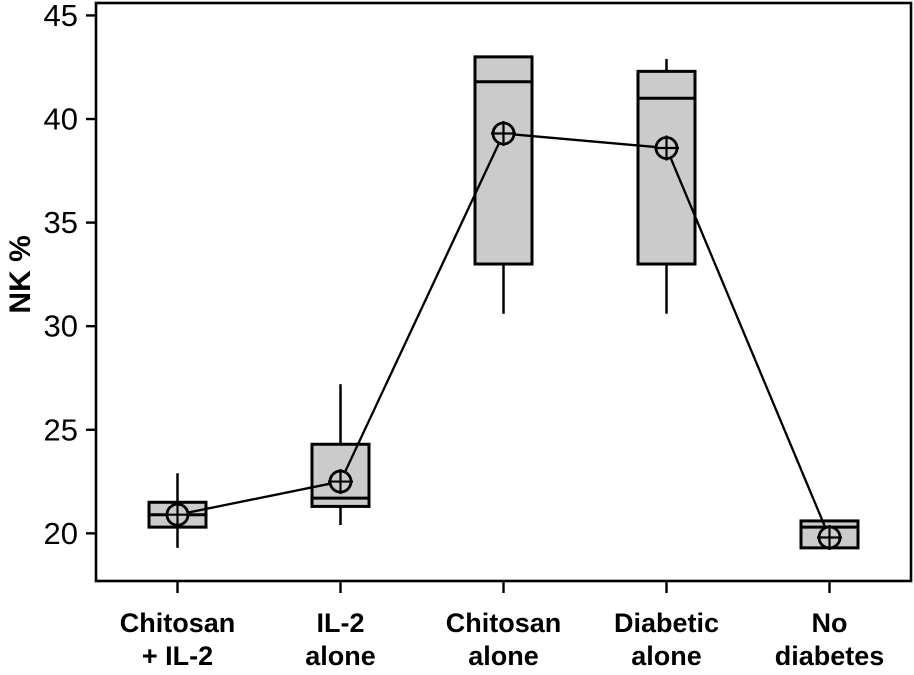  Describe the element at coordinates (61, 222) in the screenshot. I see `y-tick-label: 35` at that location.